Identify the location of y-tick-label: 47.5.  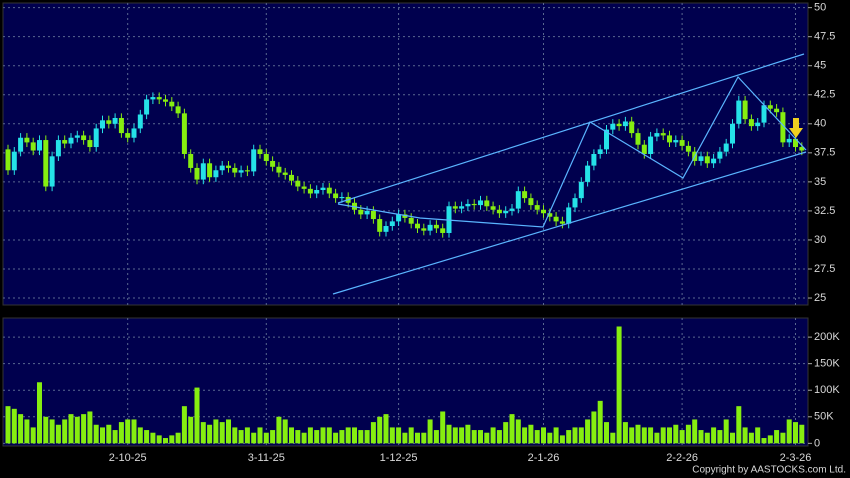
(824, 37).